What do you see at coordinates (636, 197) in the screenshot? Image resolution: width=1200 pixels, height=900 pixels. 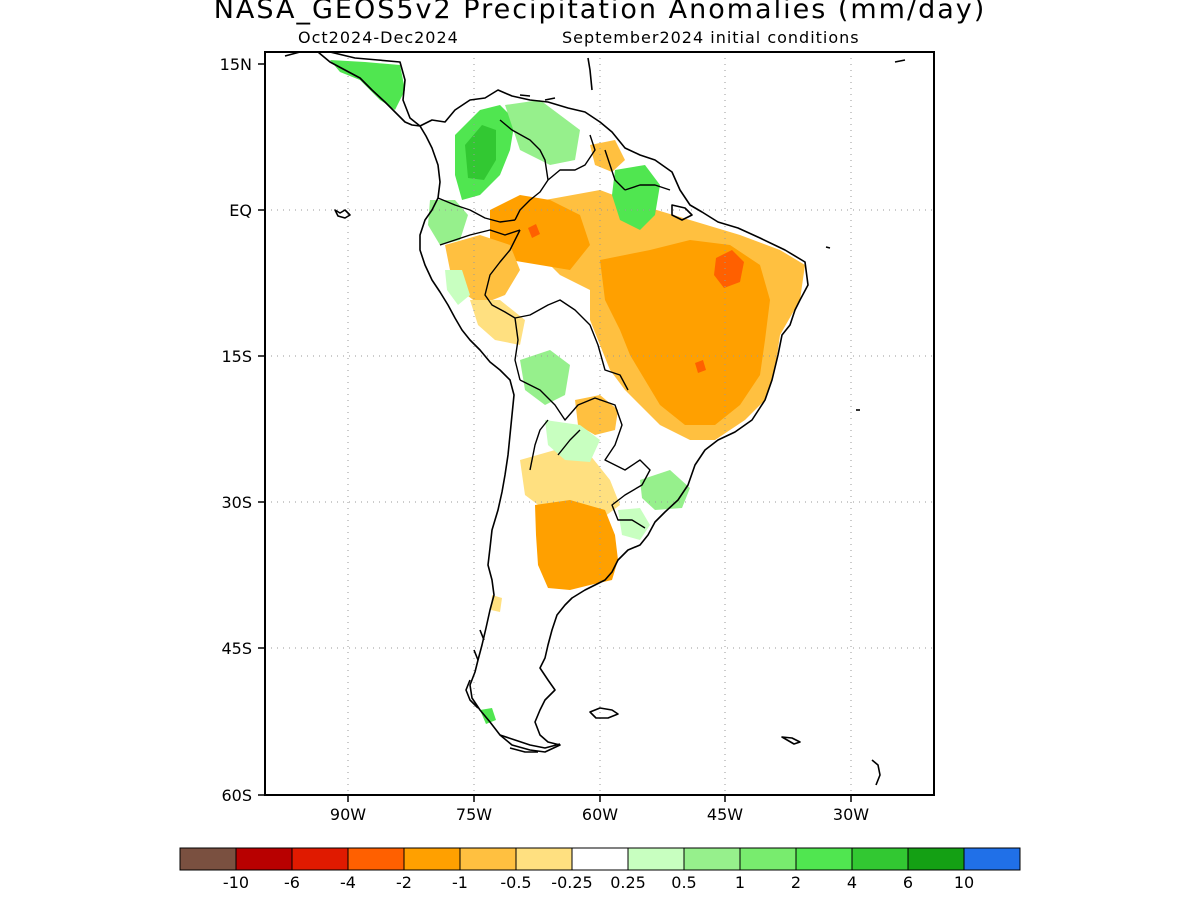 I see `wet-anomaly-guiana` at bounding box center [636, 197].